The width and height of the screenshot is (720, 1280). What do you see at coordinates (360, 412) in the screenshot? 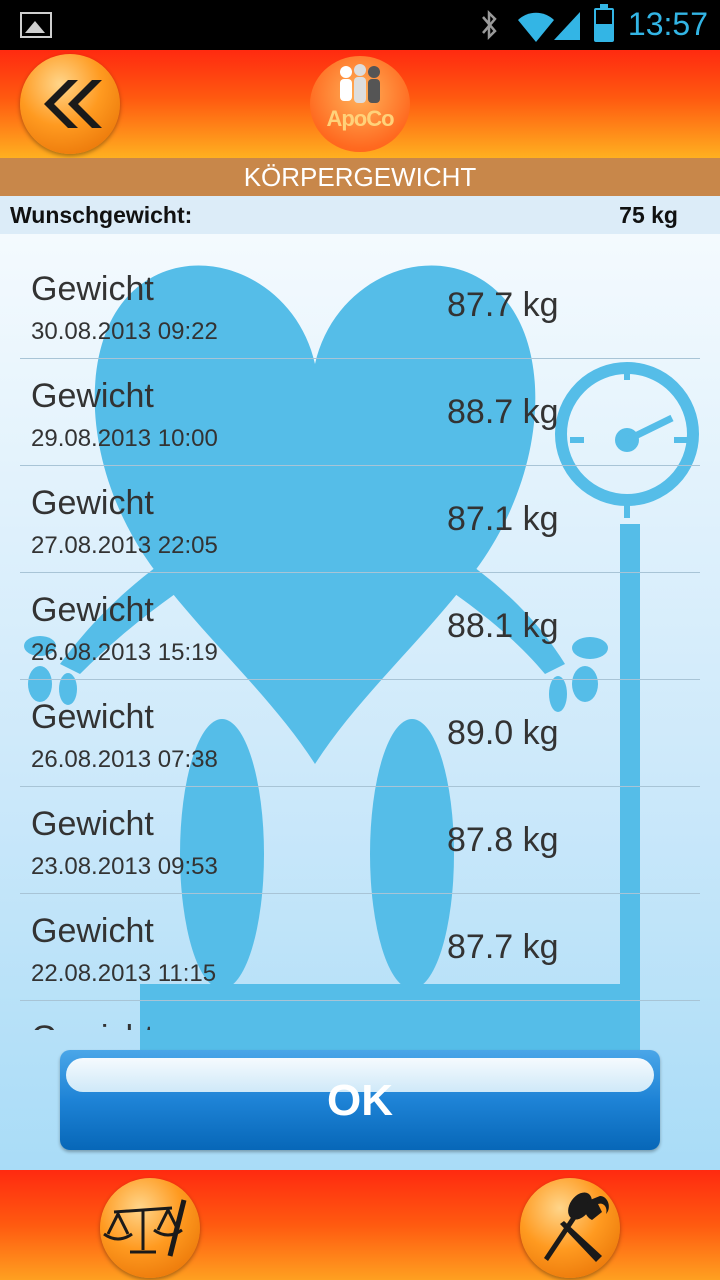
I see `list-item: Gewicht 29.08.2013 10:00 88.7 kg` at bounding box center [360, 412].